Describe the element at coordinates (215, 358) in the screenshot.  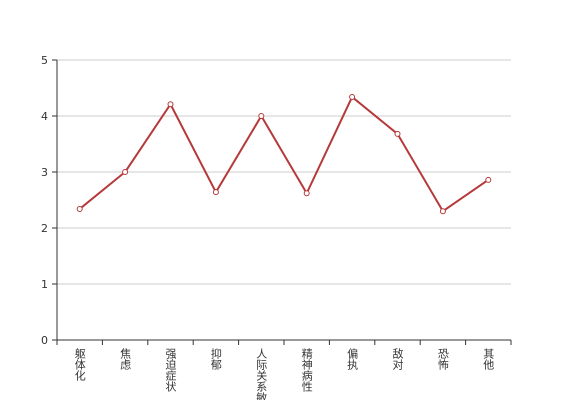
I see `x-tick-label: 抑郁` at that location.